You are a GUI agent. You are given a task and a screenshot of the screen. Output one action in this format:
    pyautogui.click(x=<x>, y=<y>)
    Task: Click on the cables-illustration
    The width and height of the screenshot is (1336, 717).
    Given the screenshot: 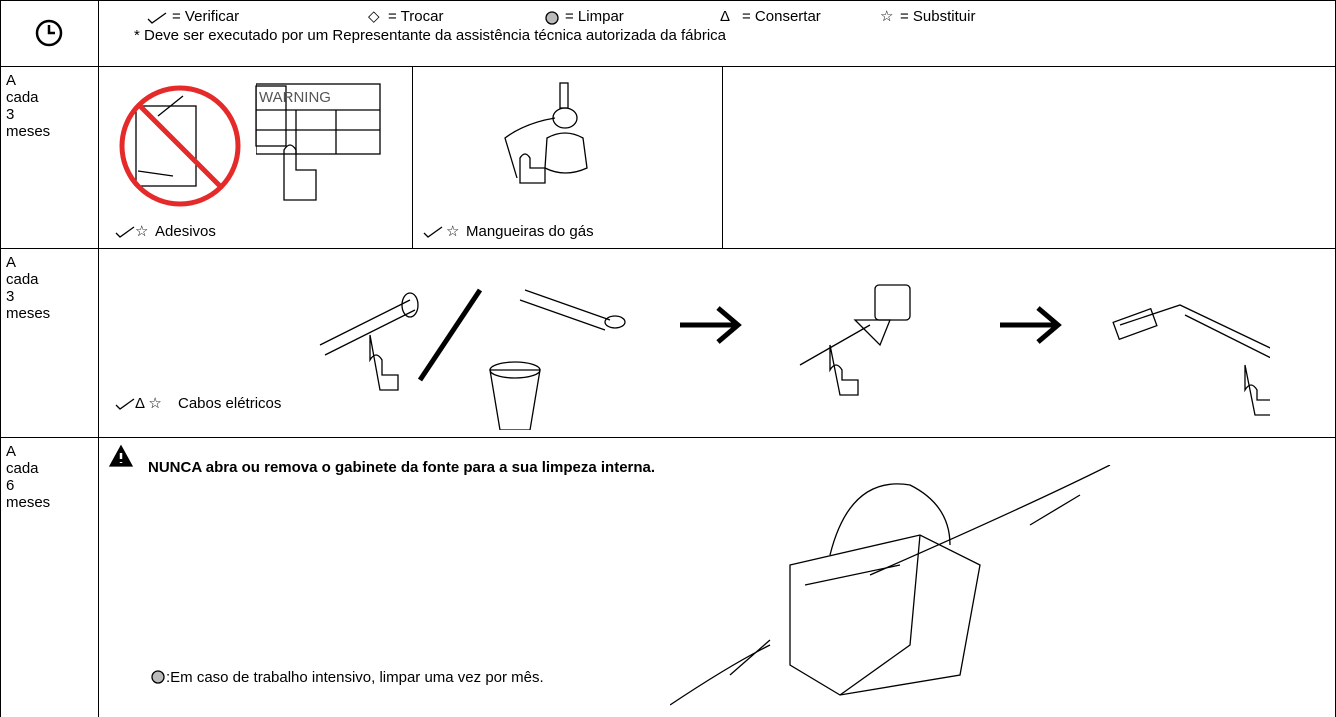 What is the action you would take?
    pyautogui.click(x=794, y=357)
    